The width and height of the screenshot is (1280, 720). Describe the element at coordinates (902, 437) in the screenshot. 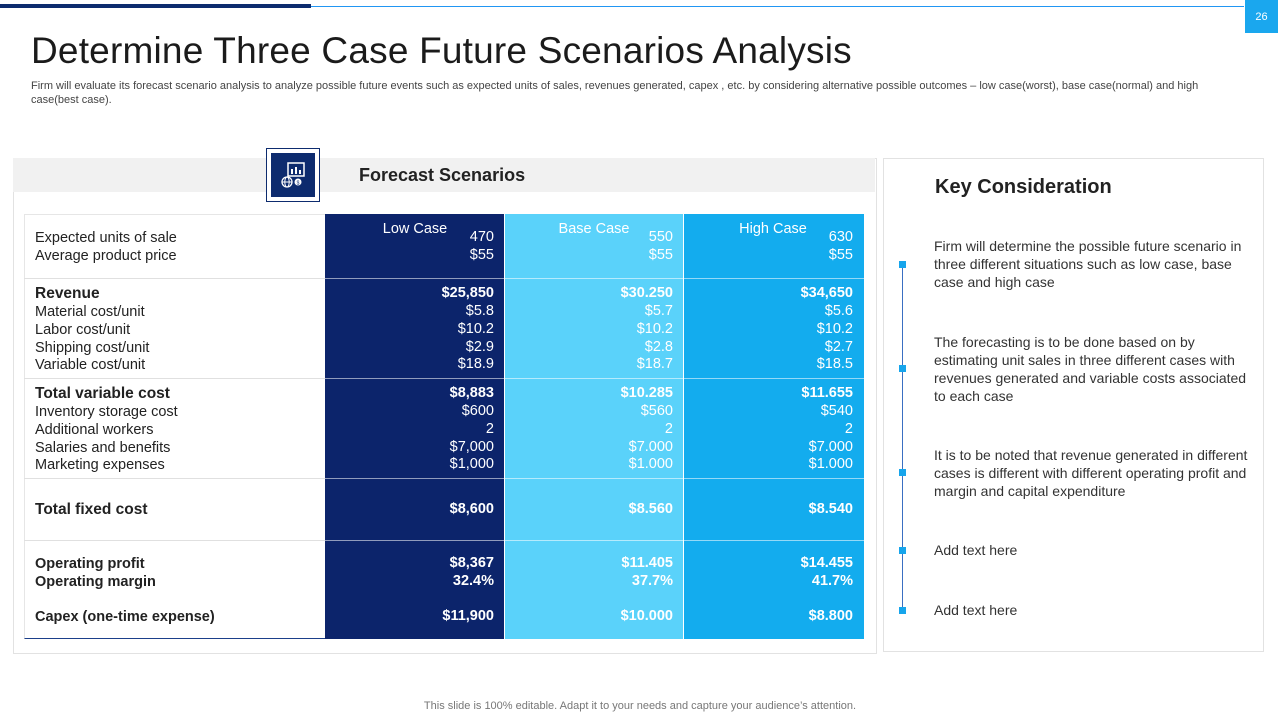

I see `timeline-line` at that location.